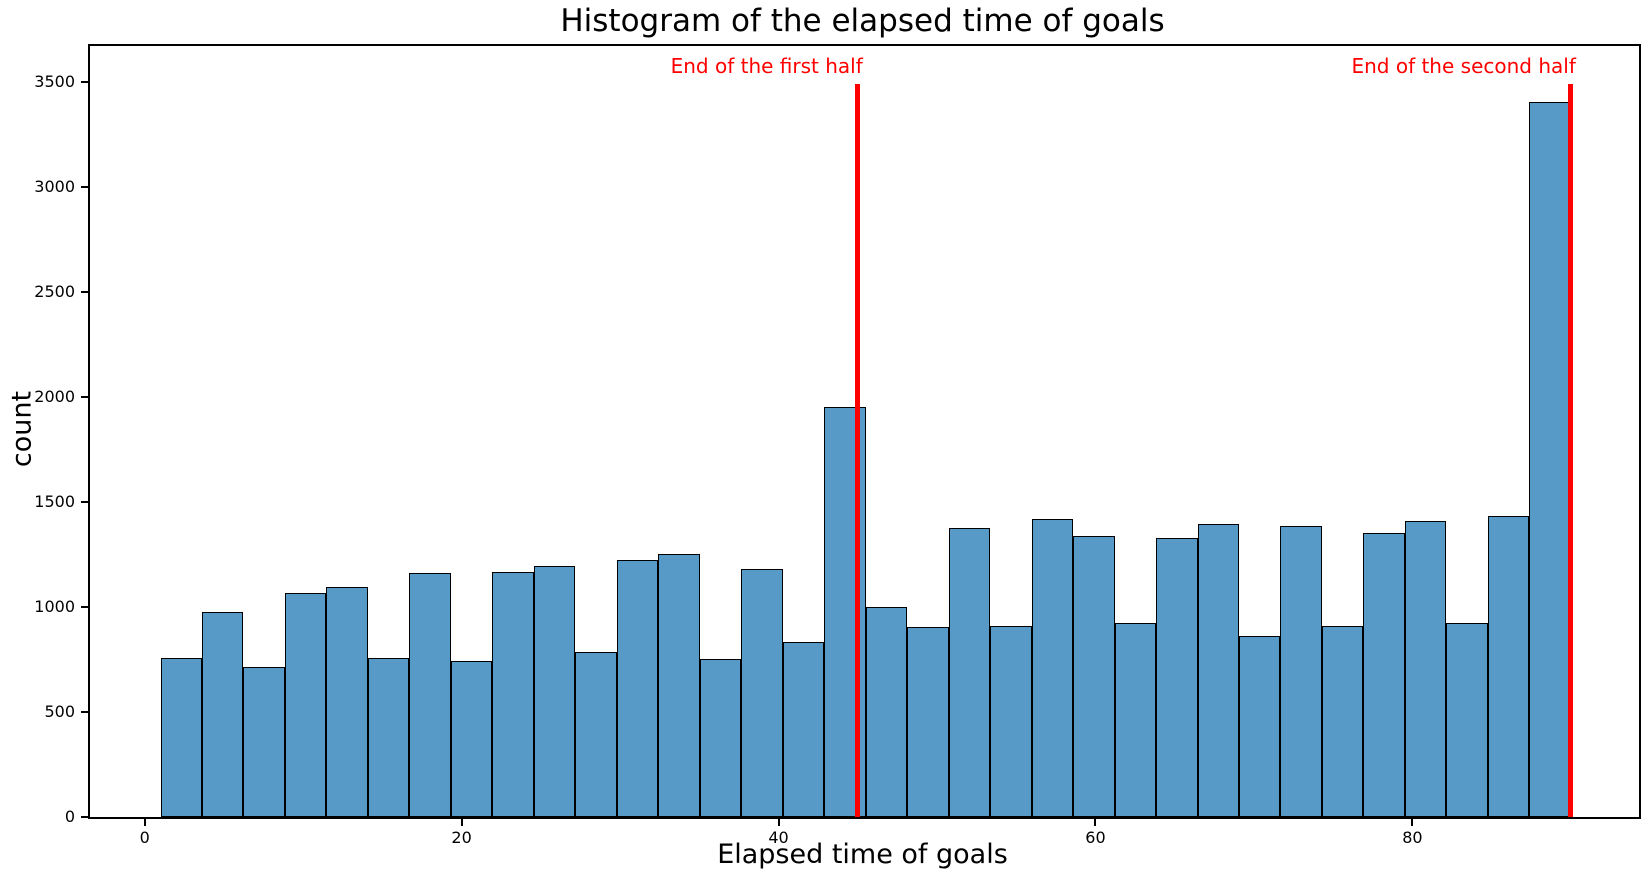 This screenshot has width=1648, height=882. What do you see at coordinates (766, 66) in the screenshot?
I see `vline-annotation: End of the first half` at bounding box center [766, 66].